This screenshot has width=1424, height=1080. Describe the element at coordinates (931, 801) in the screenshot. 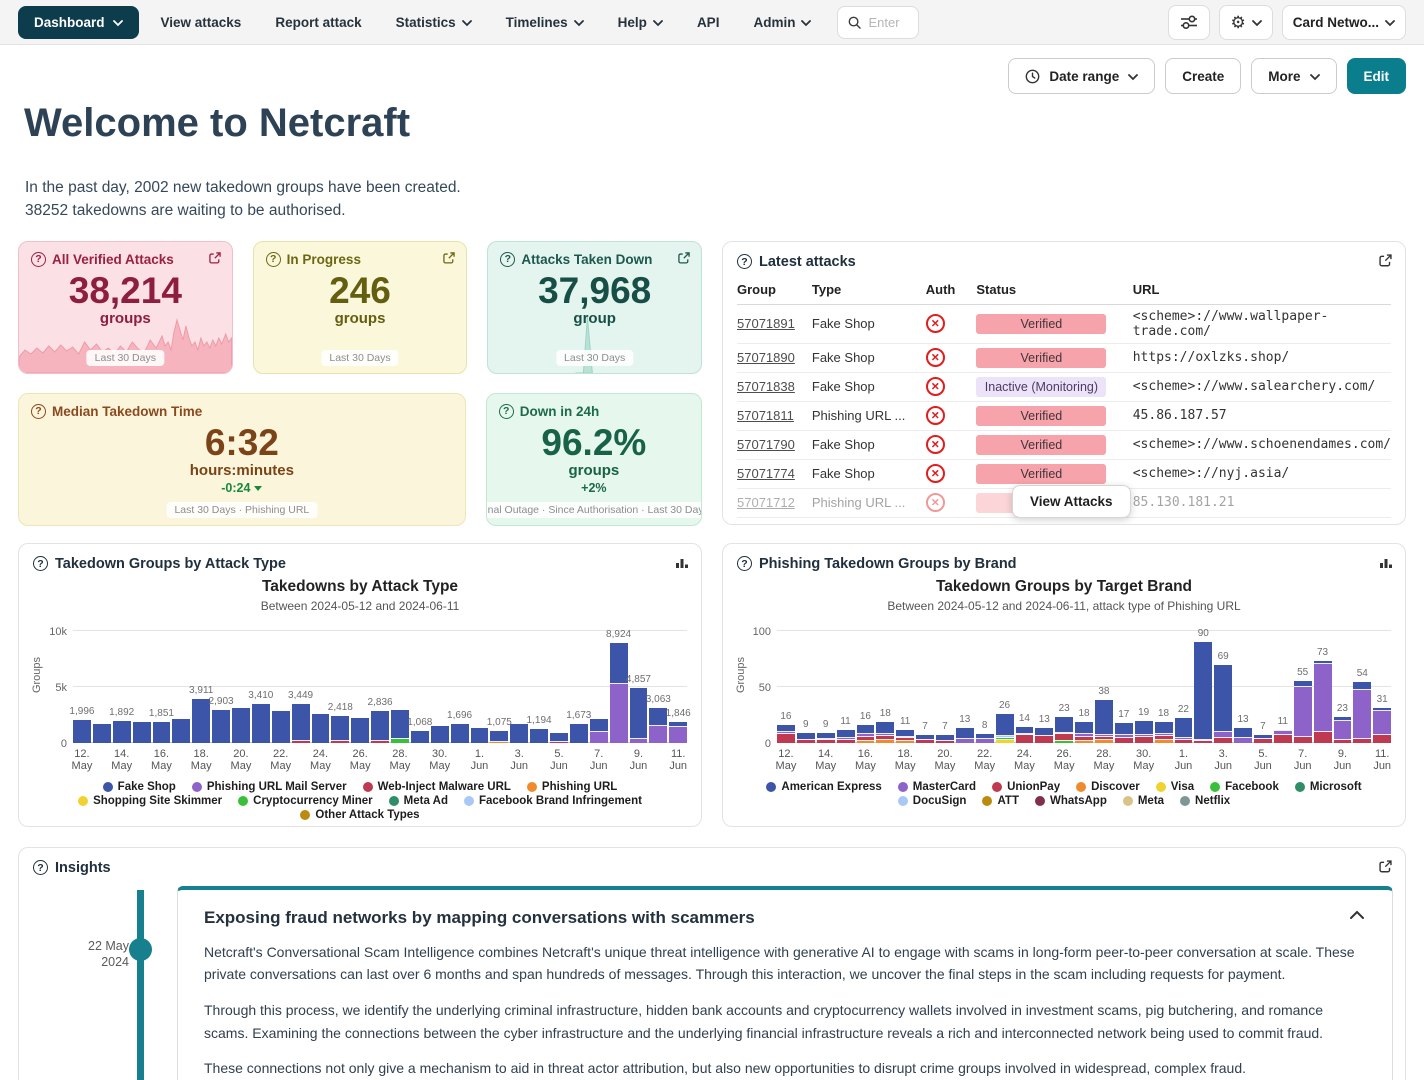

I see `legend-item-docusign: DocuSign` at that location.